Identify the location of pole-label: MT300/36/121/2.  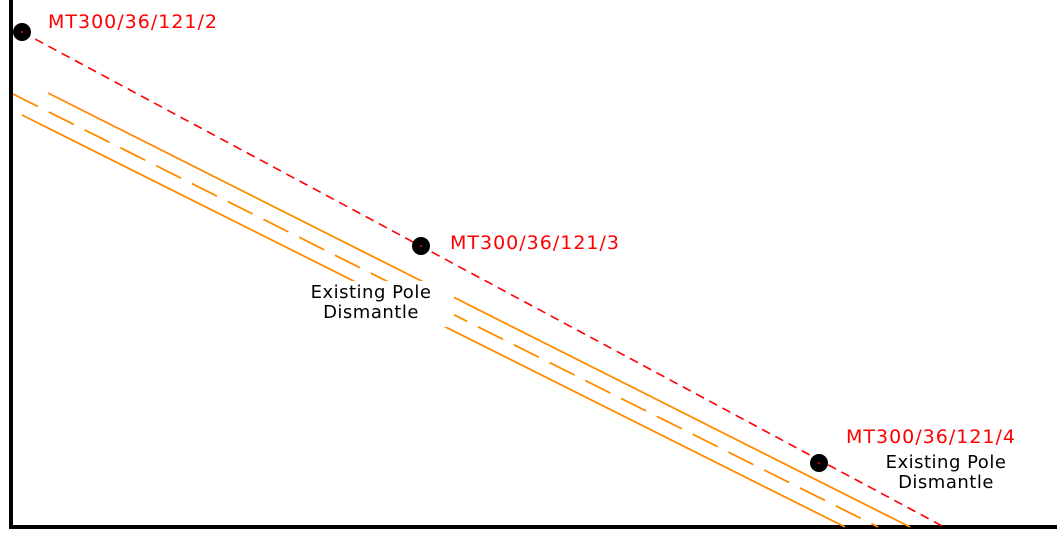
(133, 22).